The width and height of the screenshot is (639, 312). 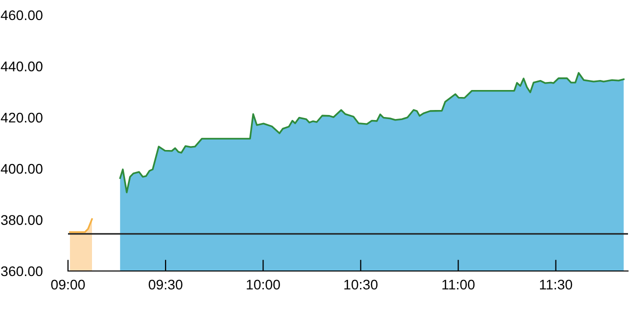 What do you see at coordinates (556, 285) in the screenshot?
I see `x-tick-label: 11:30` at bounding box center [556, 285].